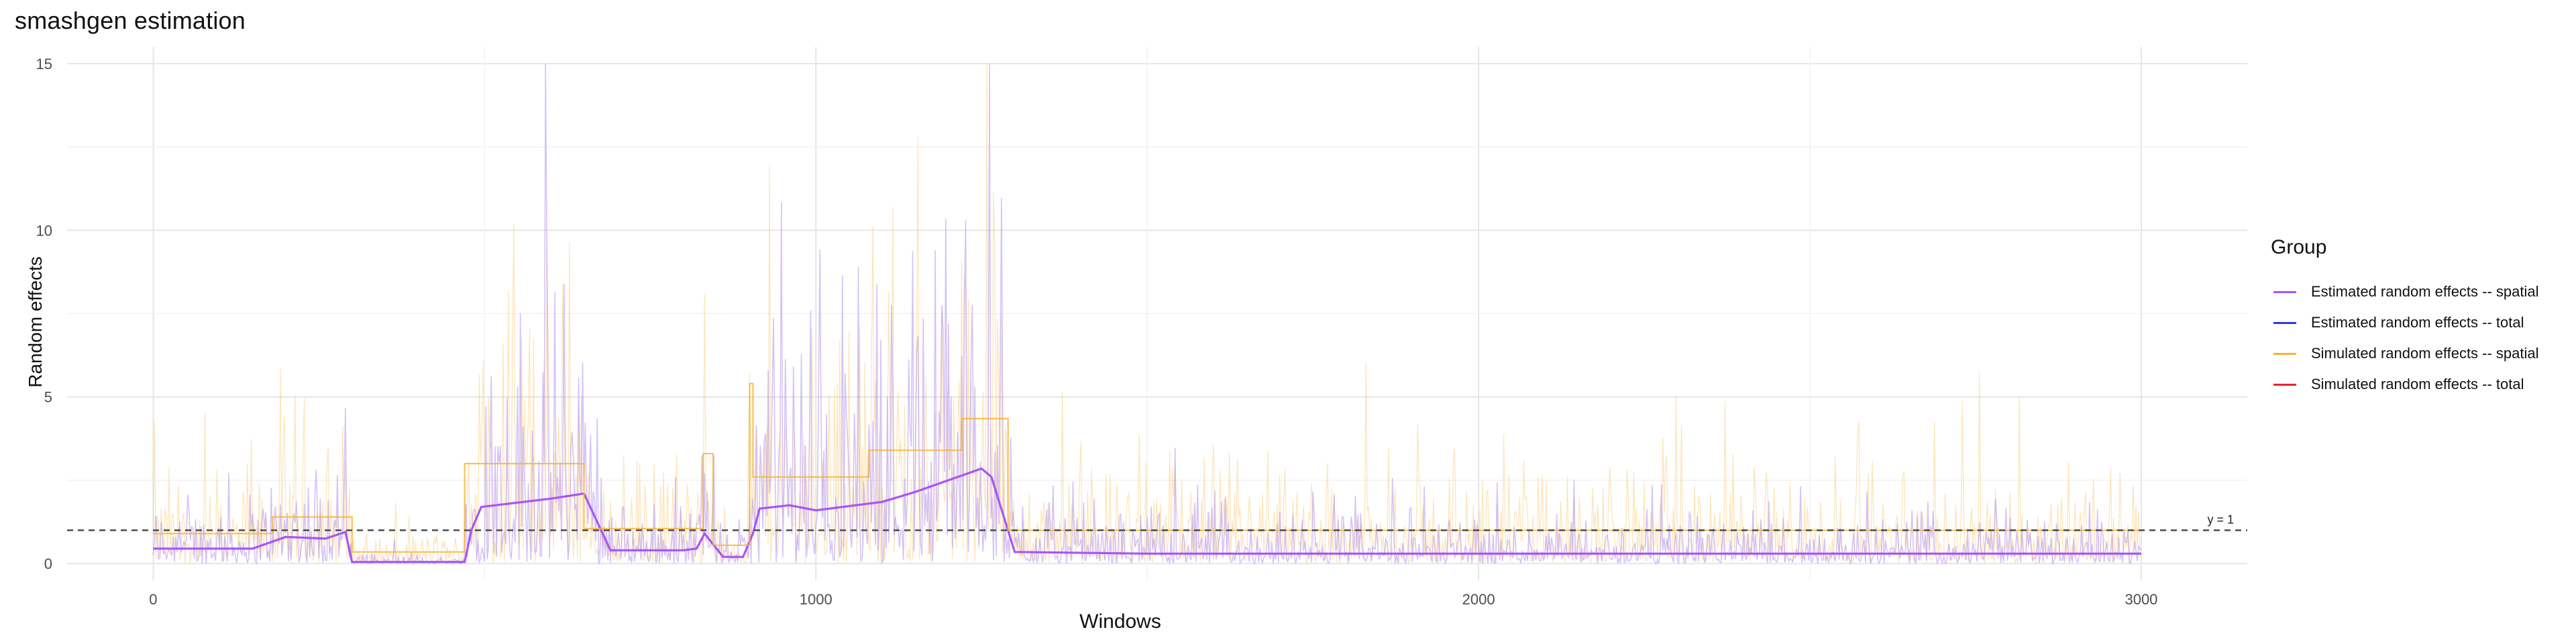 This screenshot has width=2576, height=644. I want to click on x-tick-label: 2000, so click(1478, 599).